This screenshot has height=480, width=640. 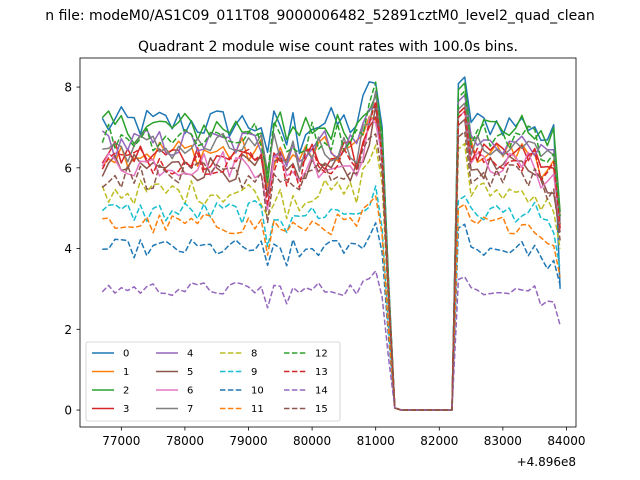 What do you see at coordinates (190, 372) in the screenshot?
I see `legend-label: 5` at bounding box center [190, 372].